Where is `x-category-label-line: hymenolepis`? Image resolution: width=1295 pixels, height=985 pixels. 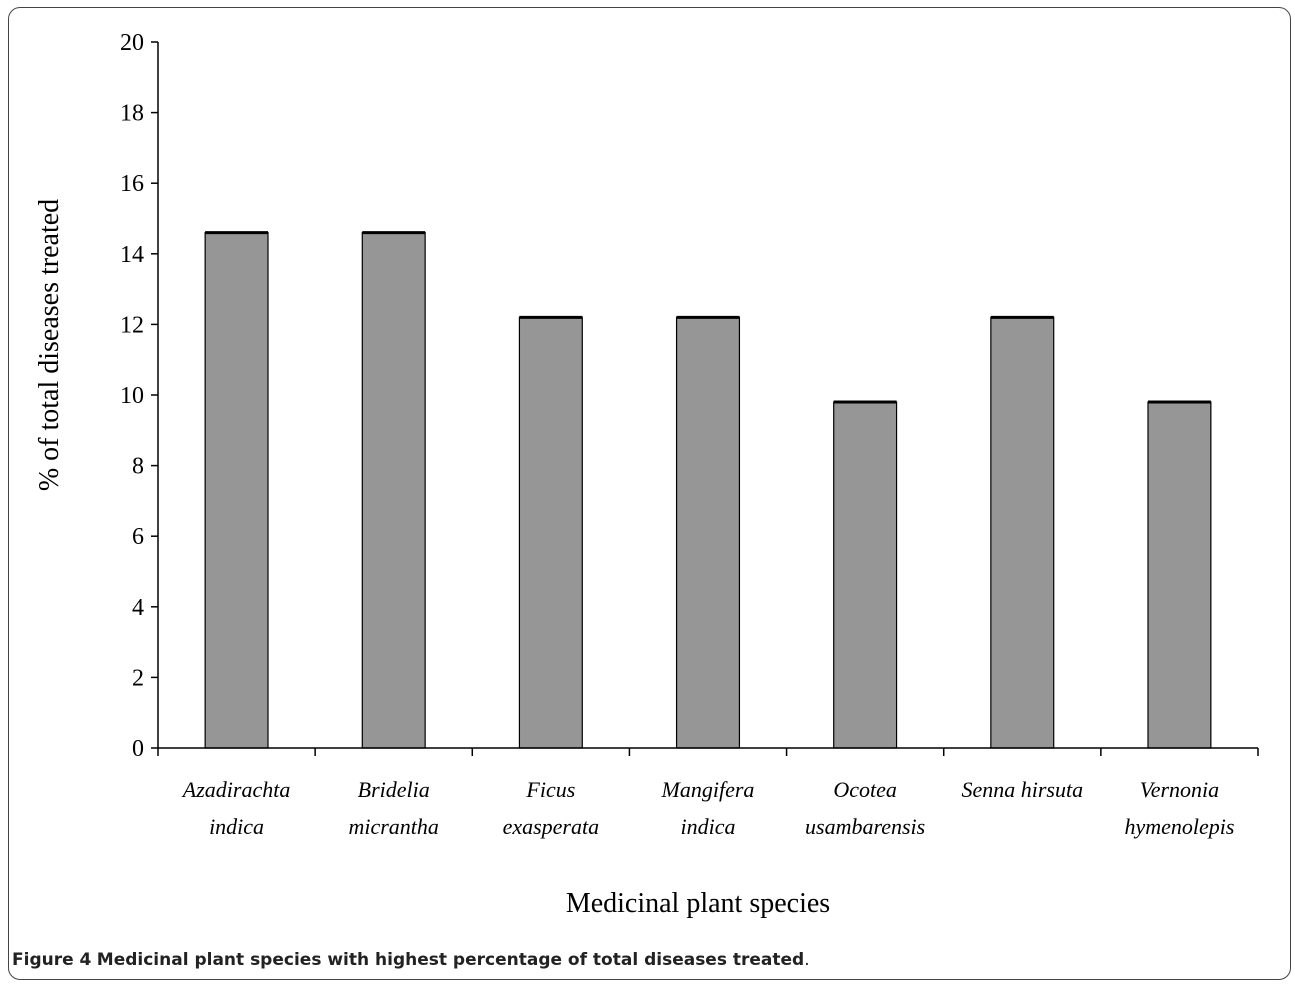
x-category-label-line: hymenolepis is located at coordinates (1179, 826).